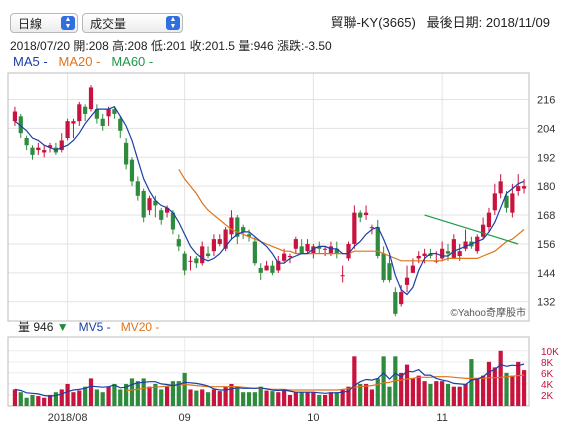 The width and height of the screenshot is (586, 434). What do you see at coordinates (94, 327) in the screenshot?
I see `mv5-legend: MV5 -` at bounding box center [94, 327].